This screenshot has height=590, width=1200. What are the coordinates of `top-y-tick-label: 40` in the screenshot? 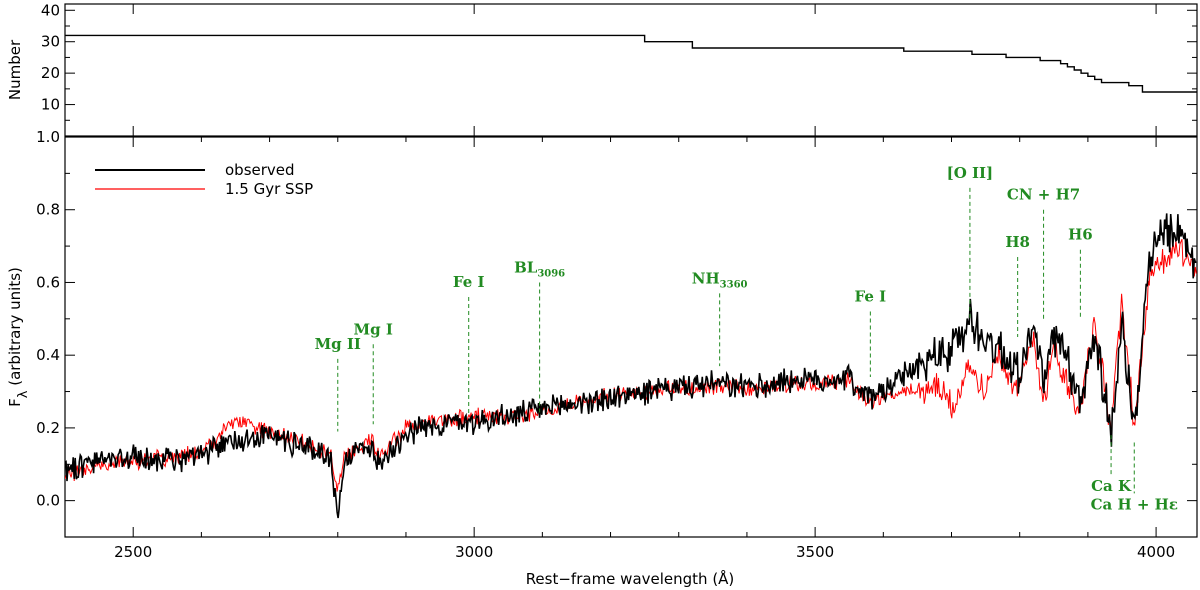 It's located at (50, 10).